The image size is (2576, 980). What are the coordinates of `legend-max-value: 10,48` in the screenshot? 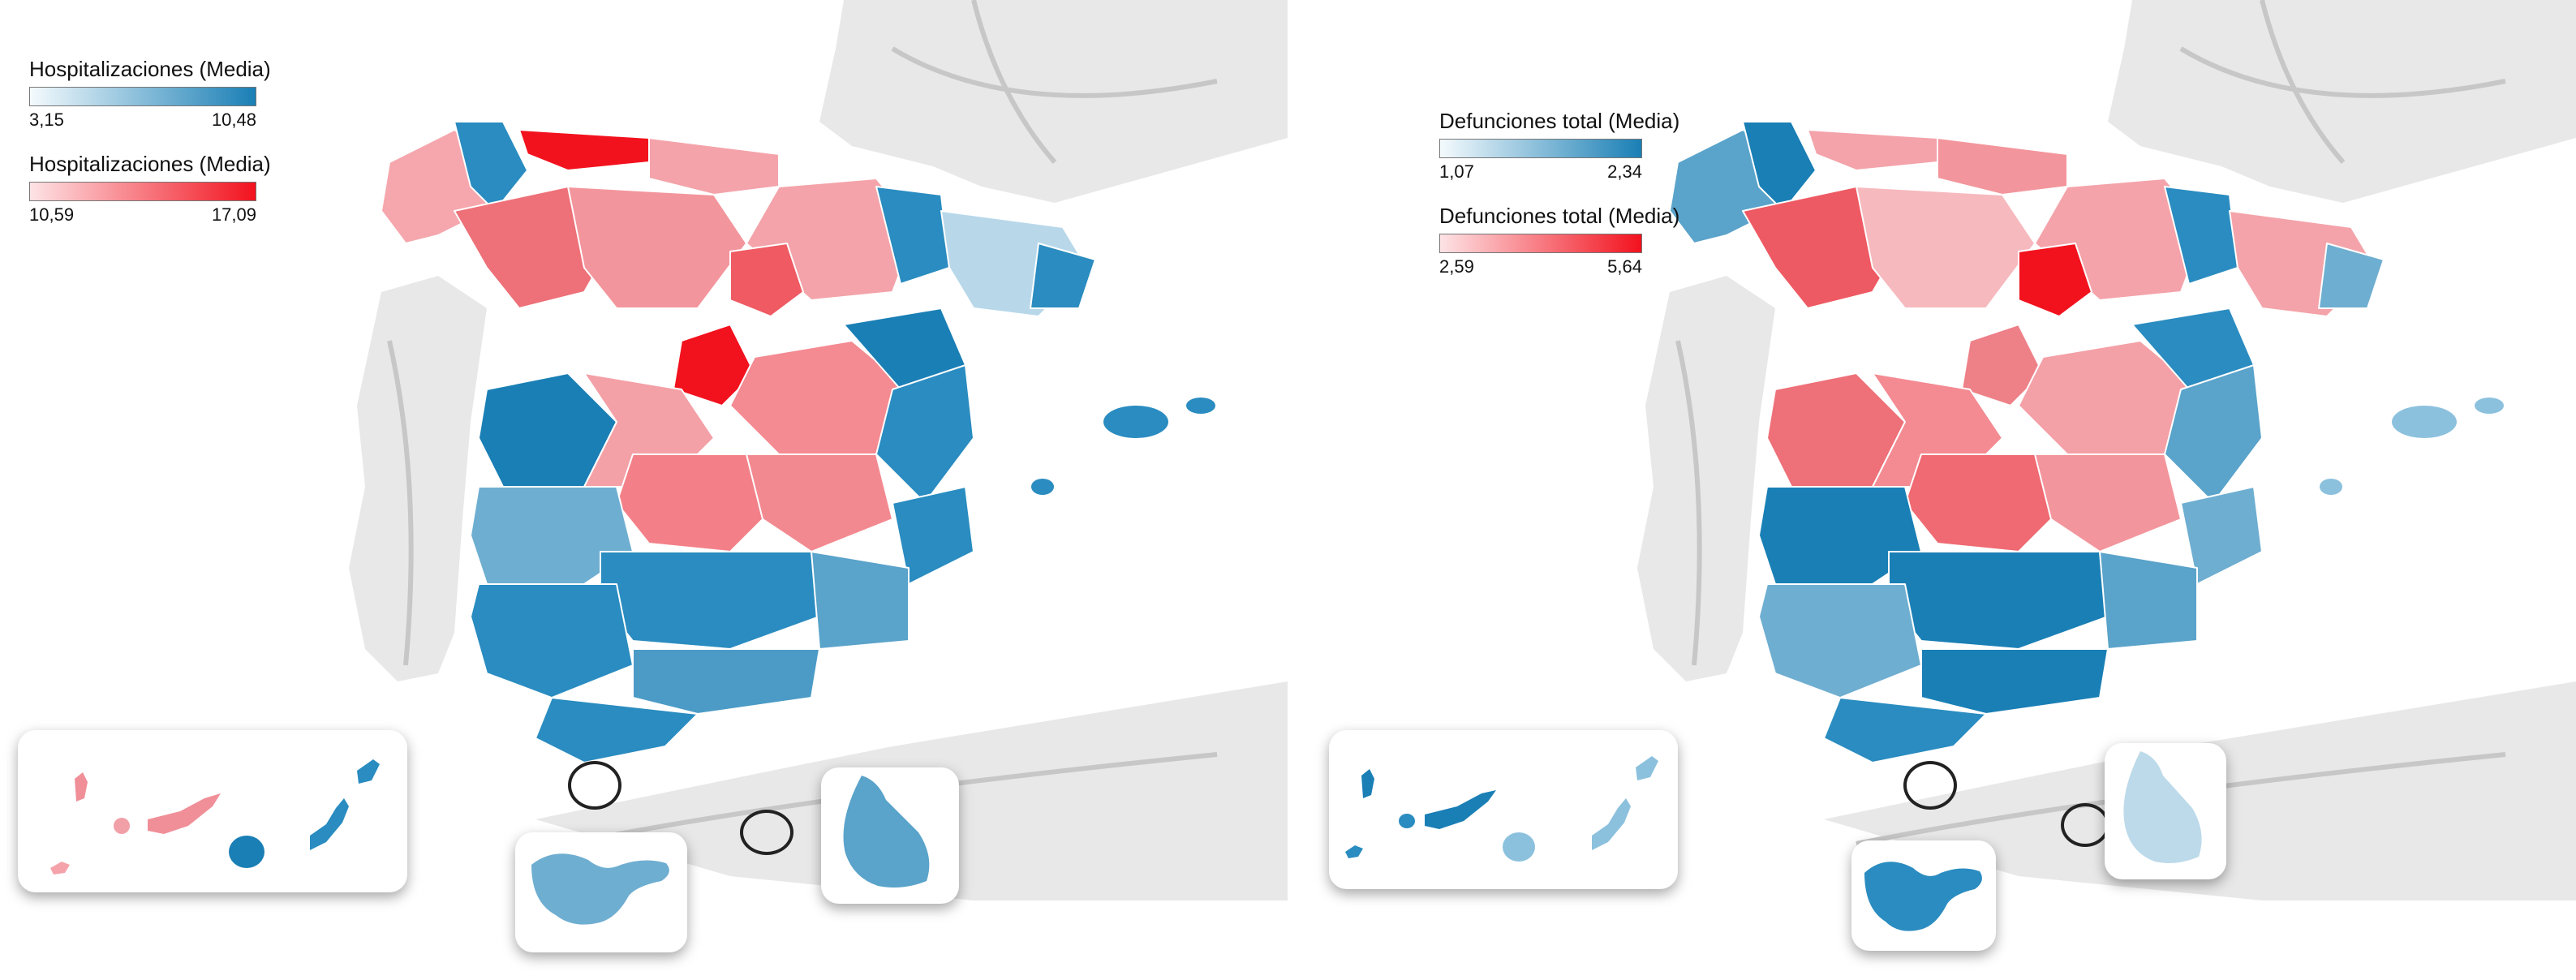 It's located at (233, 120).